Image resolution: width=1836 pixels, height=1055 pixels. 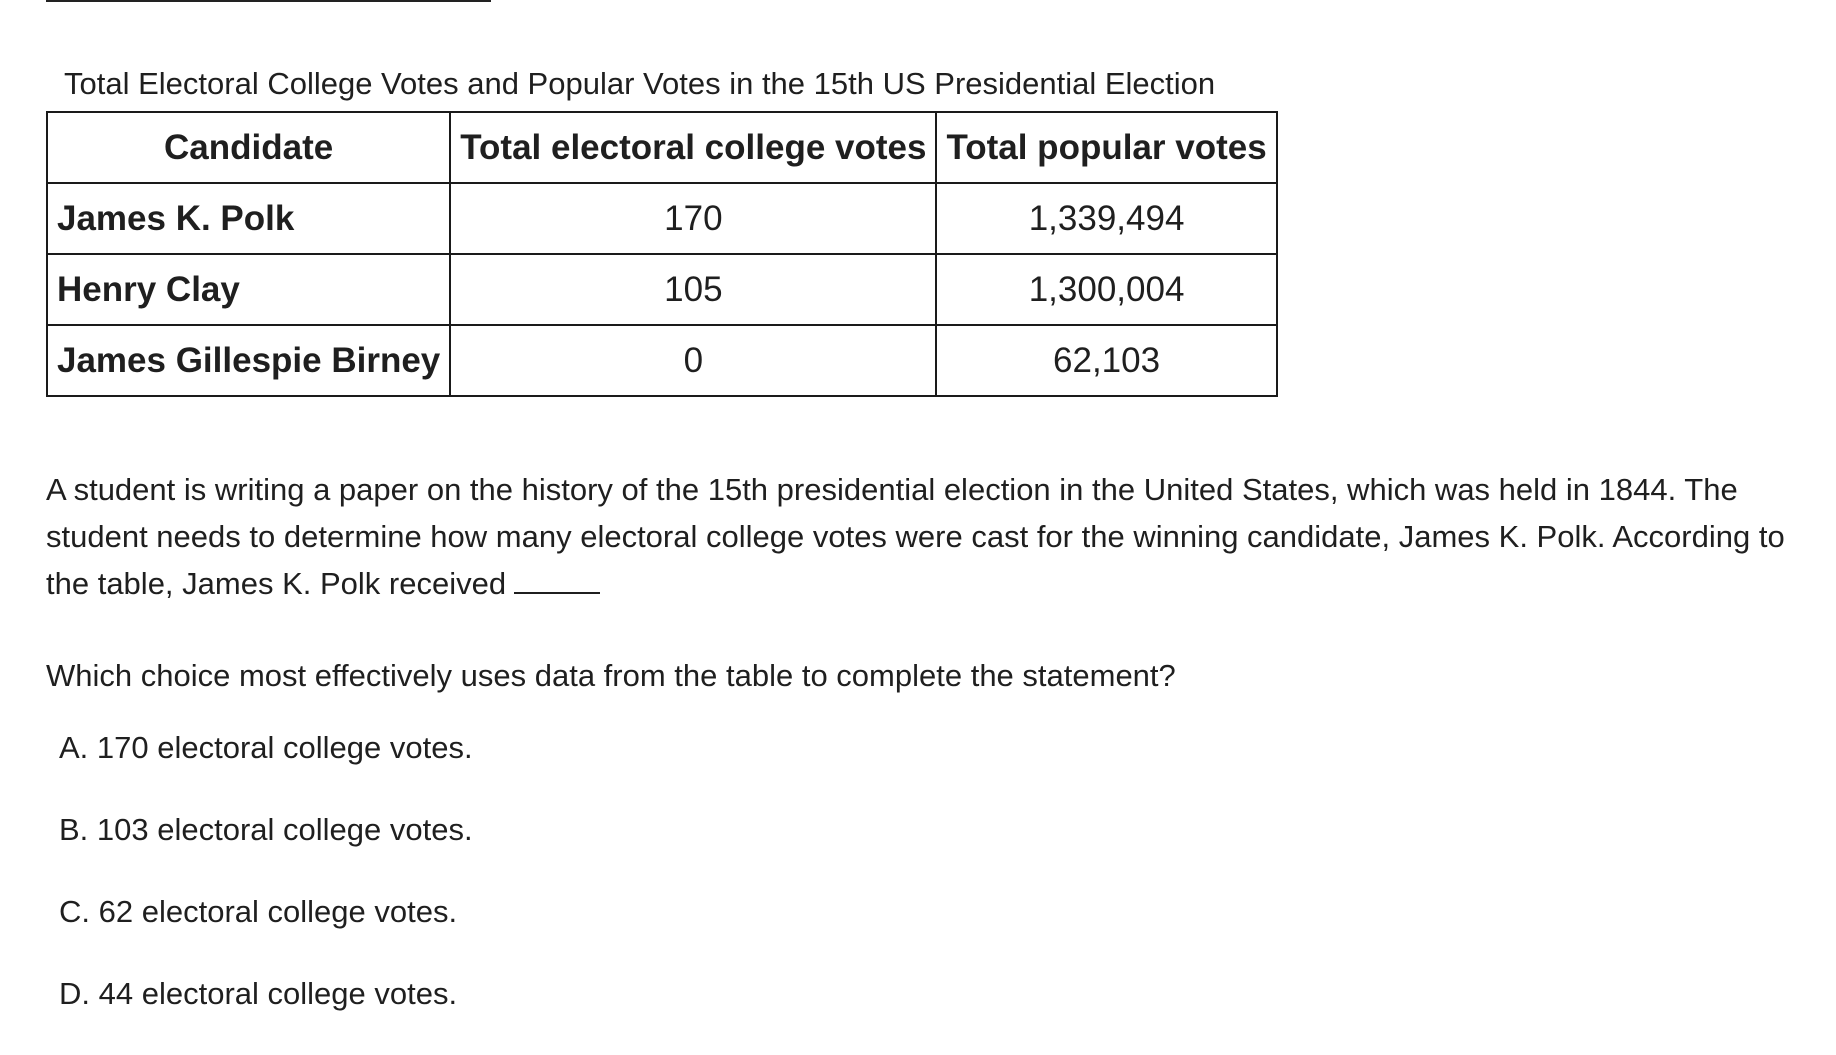 I want to click on choice-text: 62 electoral college votes., so click(x=278, y=911).